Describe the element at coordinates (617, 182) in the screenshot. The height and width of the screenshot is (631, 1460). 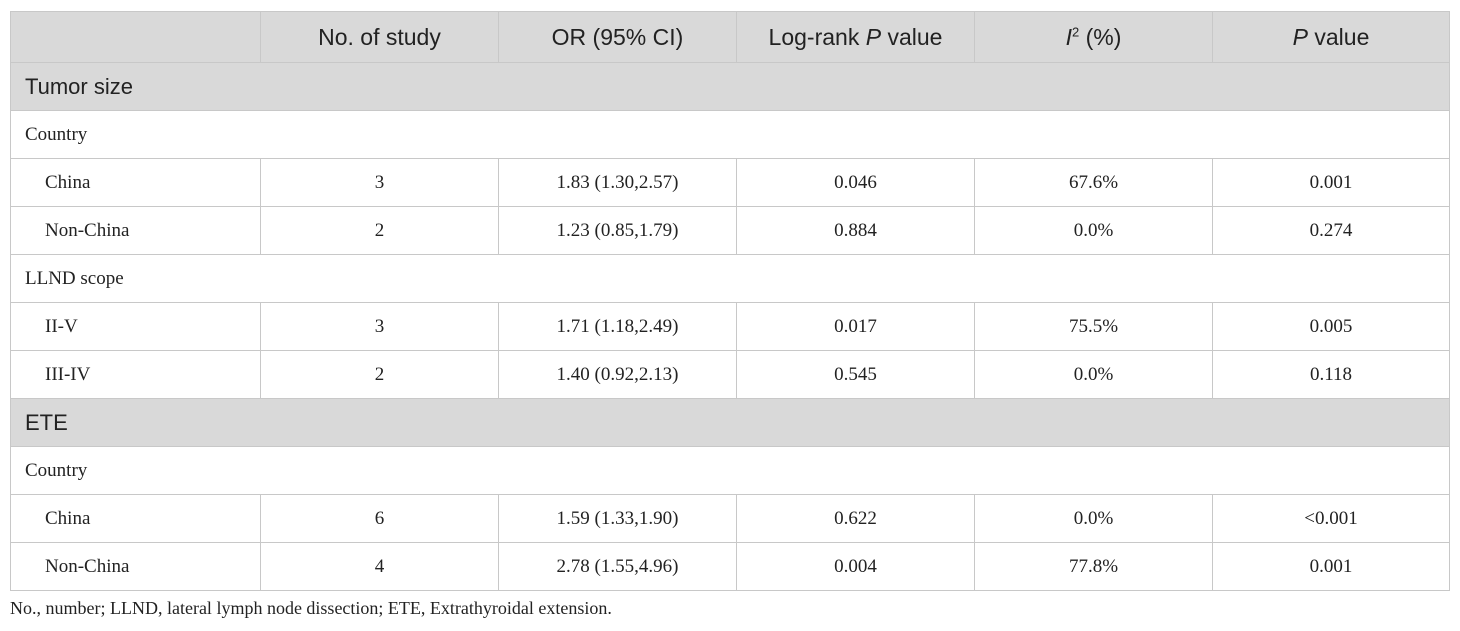
I see `cell-or: 1.83 (1.30,2.57)` at that location.